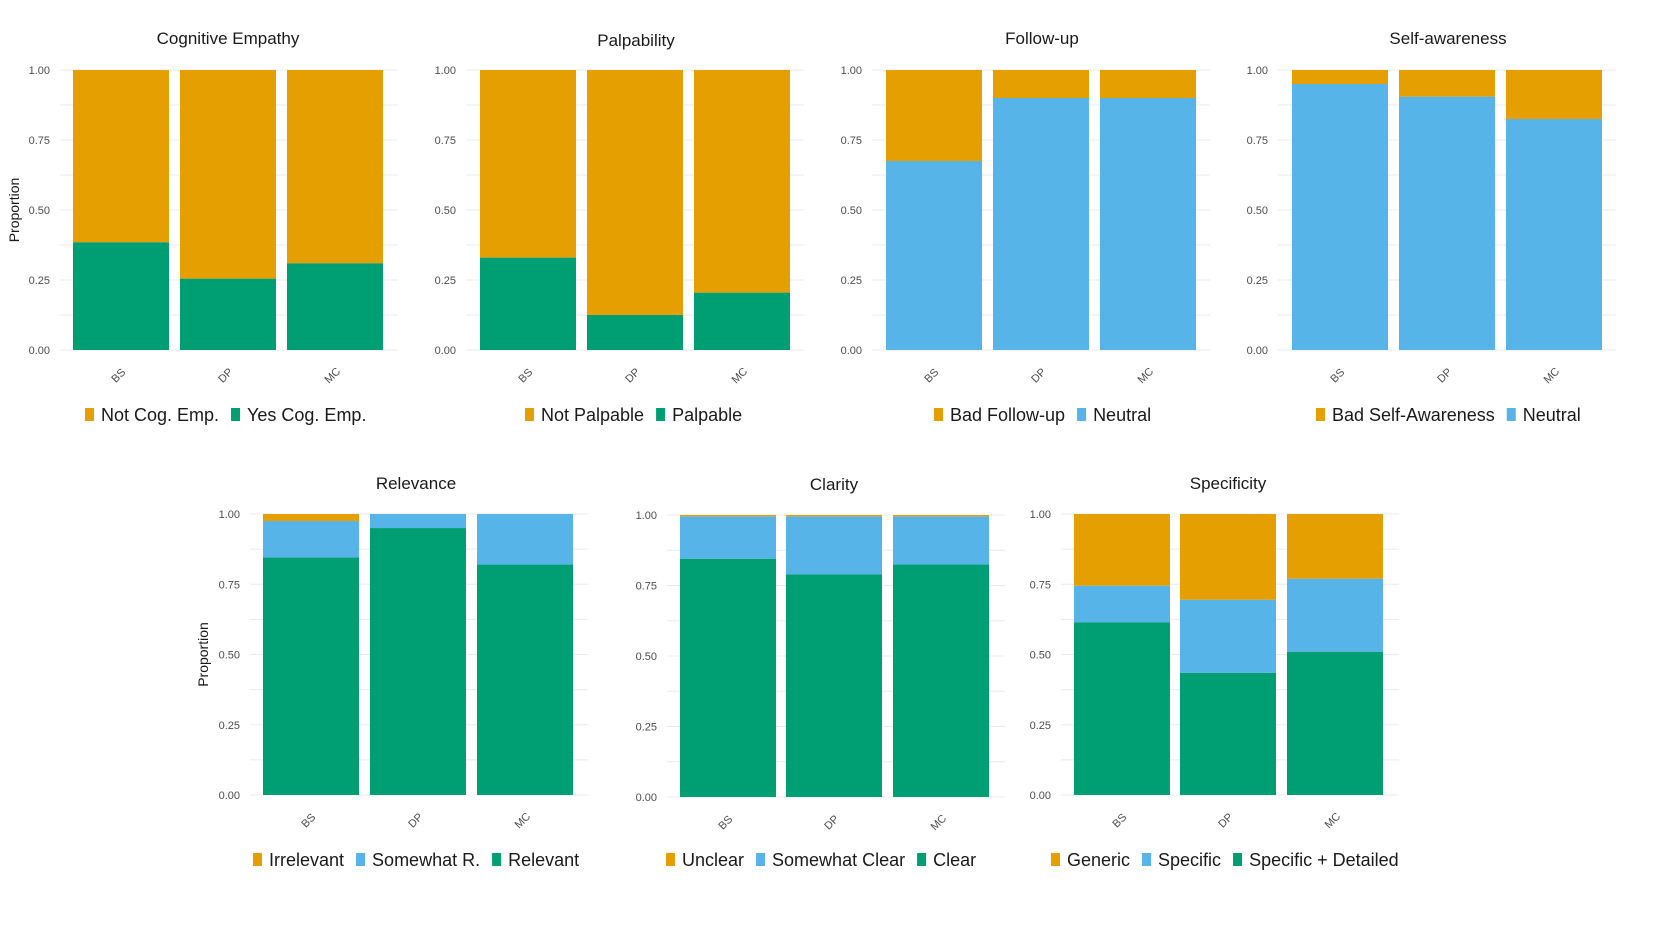 The width and height of the screenshot is (1661, 934). I want to click on legend-label-relevant: Relevant, so click(543, 860).